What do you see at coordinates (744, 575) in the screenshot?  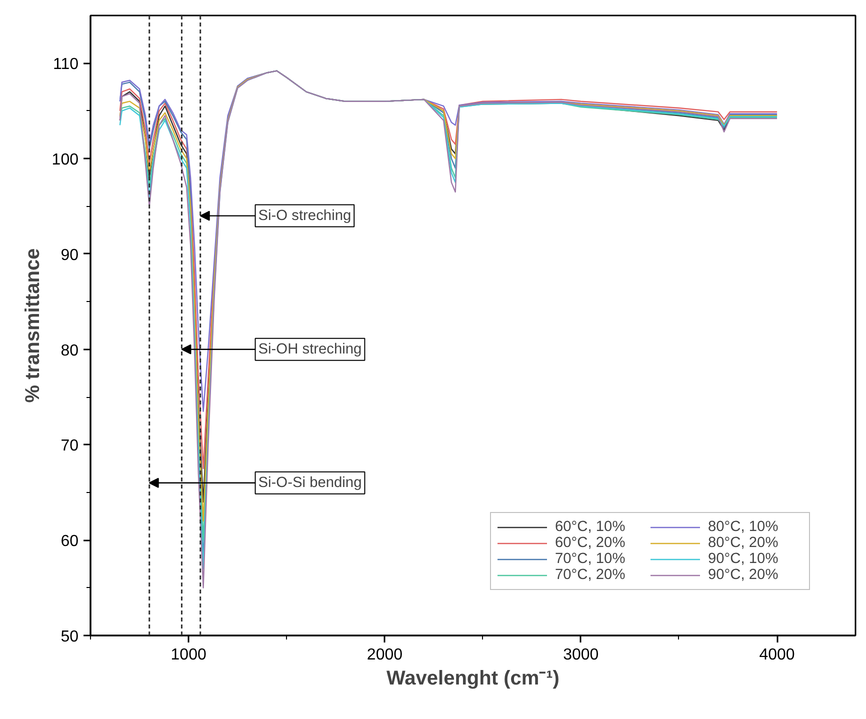 I see `legend-label: 90°C, 20%` at bounding box center [744, 575].